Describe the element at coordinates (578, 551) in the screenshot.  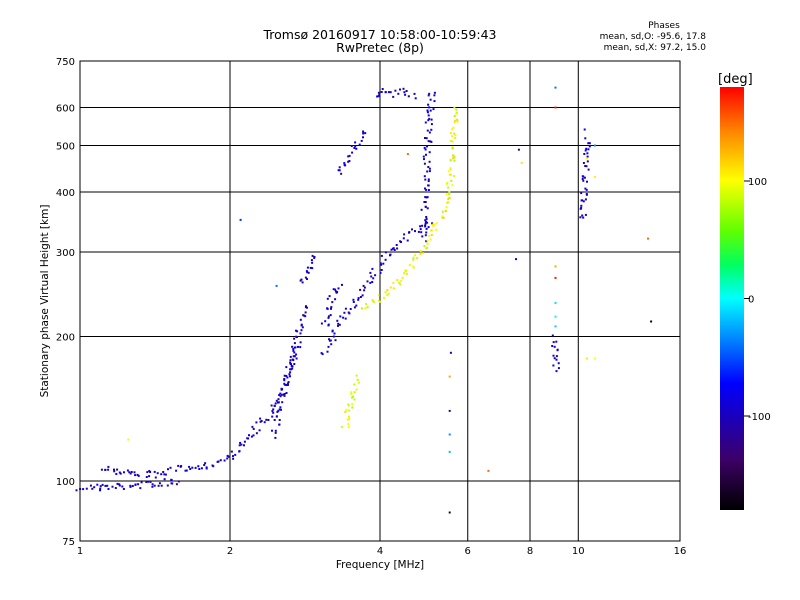
I see `x-tick-label: 10` at that location.